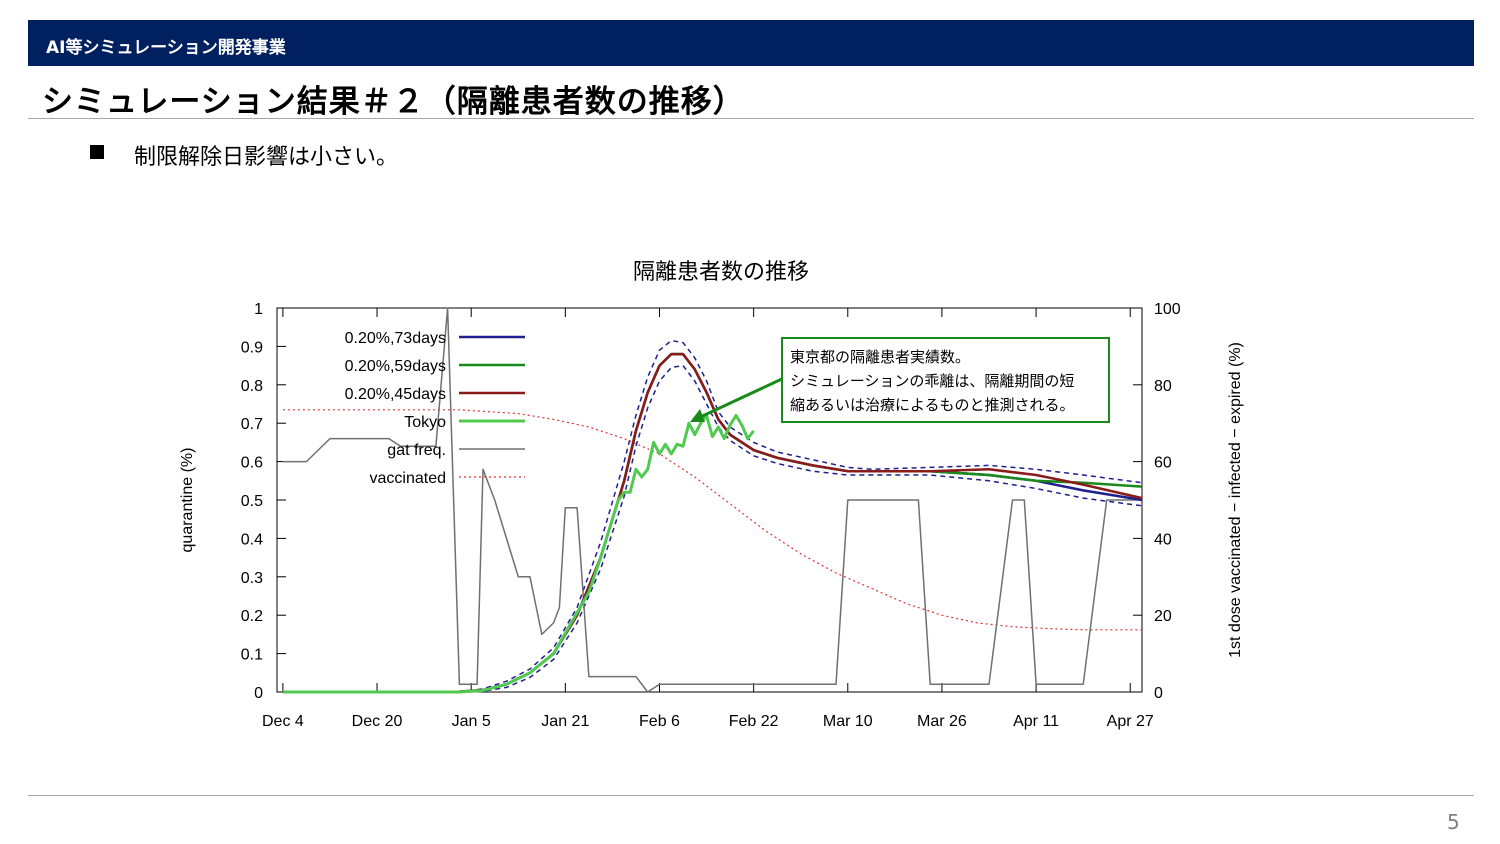 Image resolution: width=1500 pixels, height=844 pixels. What do you see at coordinates (252, 386) in the screenshot?
I see `y-tick-label: 0.8` at bounding box center [252, 386].